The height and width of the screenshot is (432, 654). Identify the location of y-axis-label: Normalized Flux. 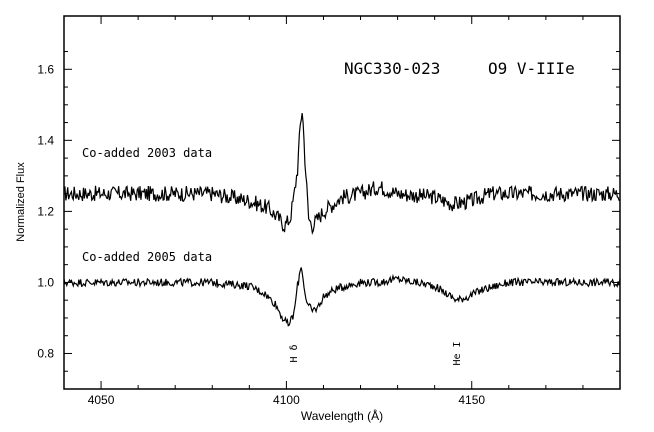
(21, 202).